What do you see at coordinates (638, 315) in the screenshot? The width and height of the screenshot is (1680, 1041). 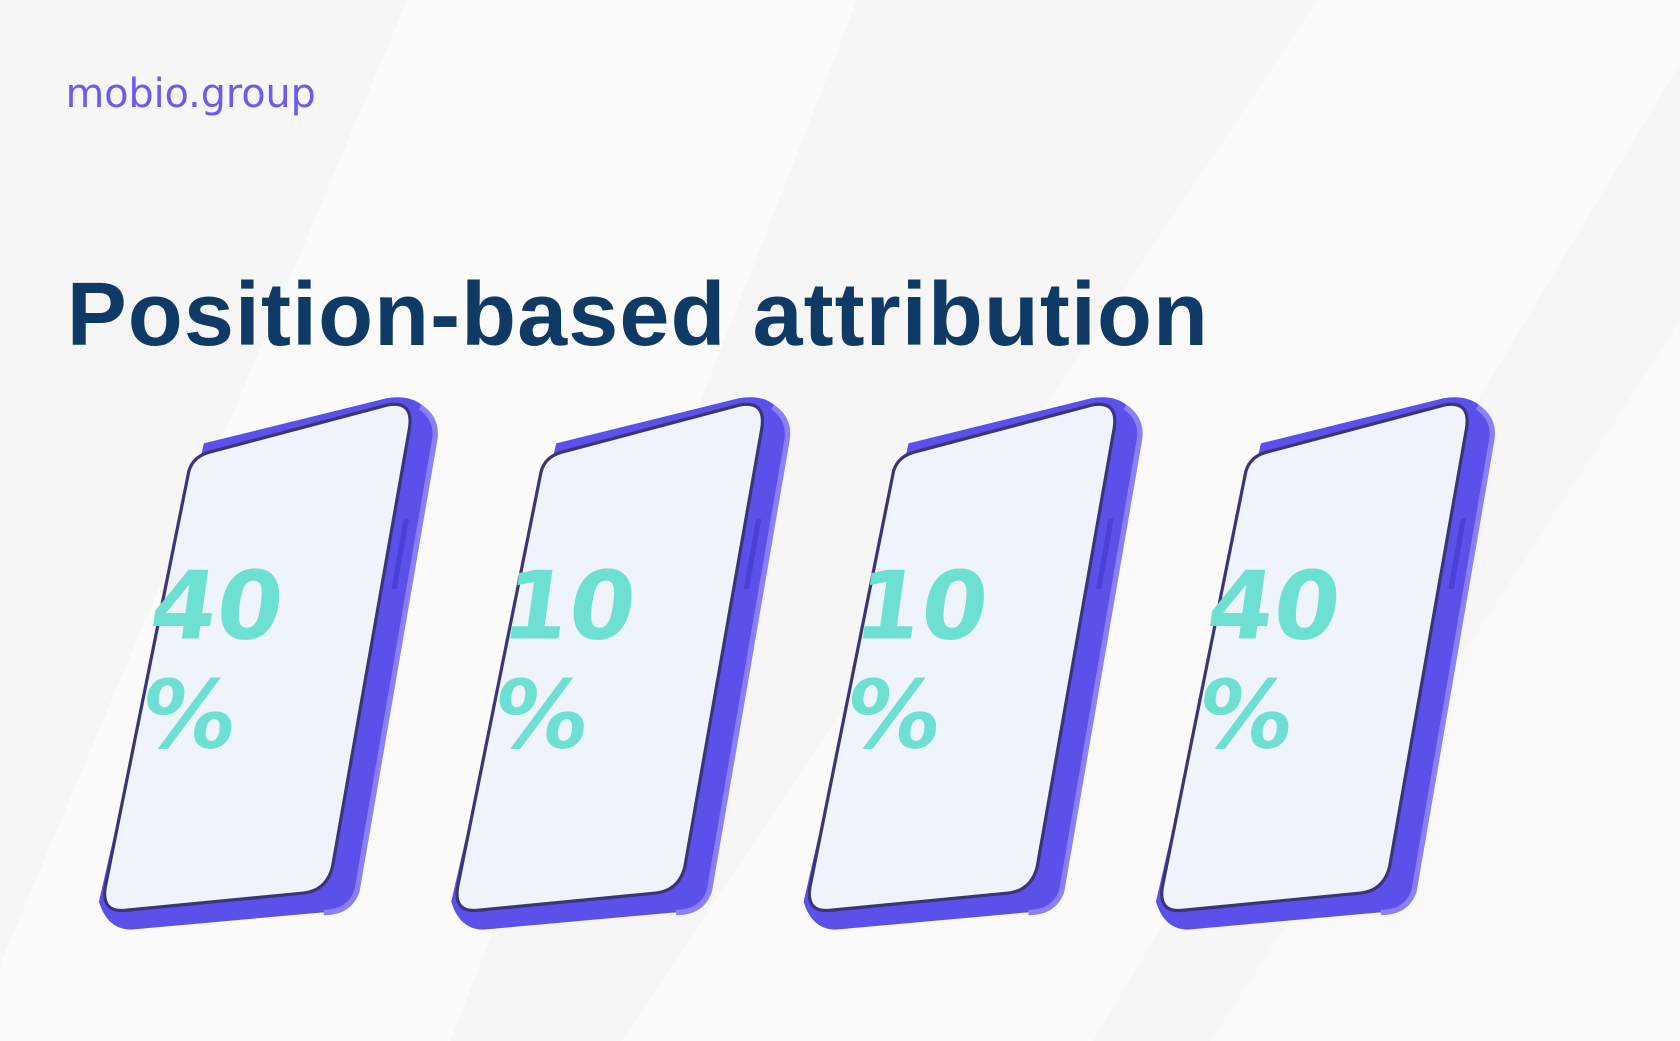 I see `title: Position-based attribution` at bounding box center [638, 315].